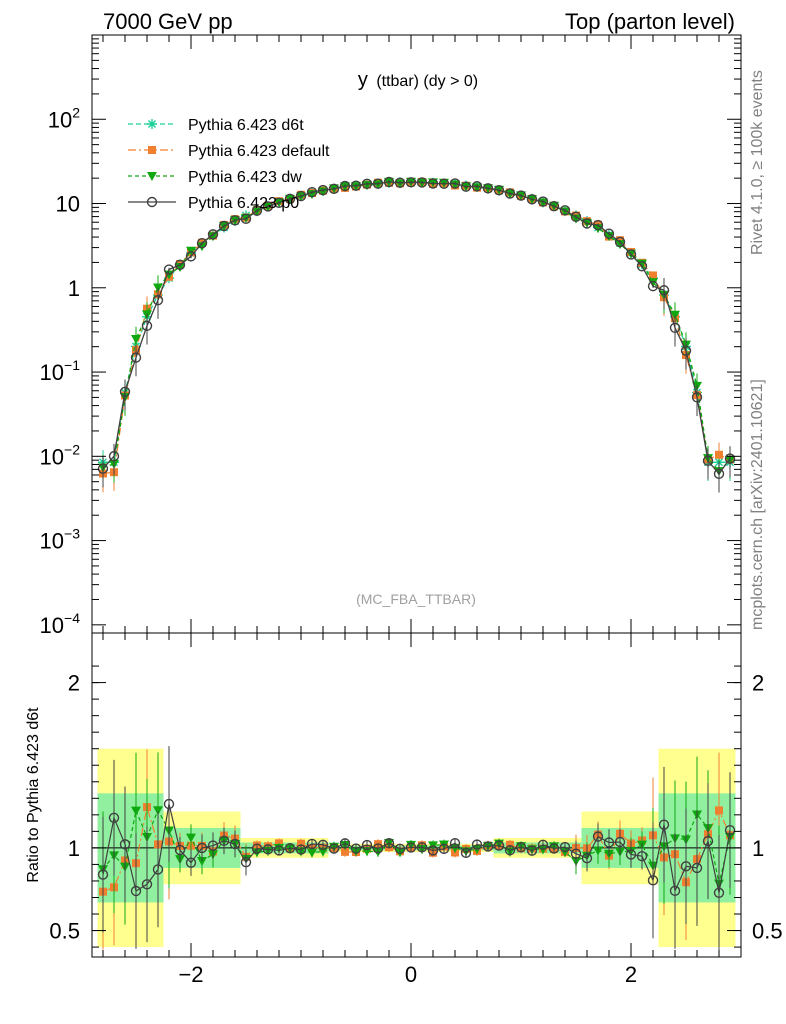 Image resolution: width=786 pixels, height=1024 pixels. I want to click on legend-label-d6t: Pythia 6.423 d6t, so click(246, 125).